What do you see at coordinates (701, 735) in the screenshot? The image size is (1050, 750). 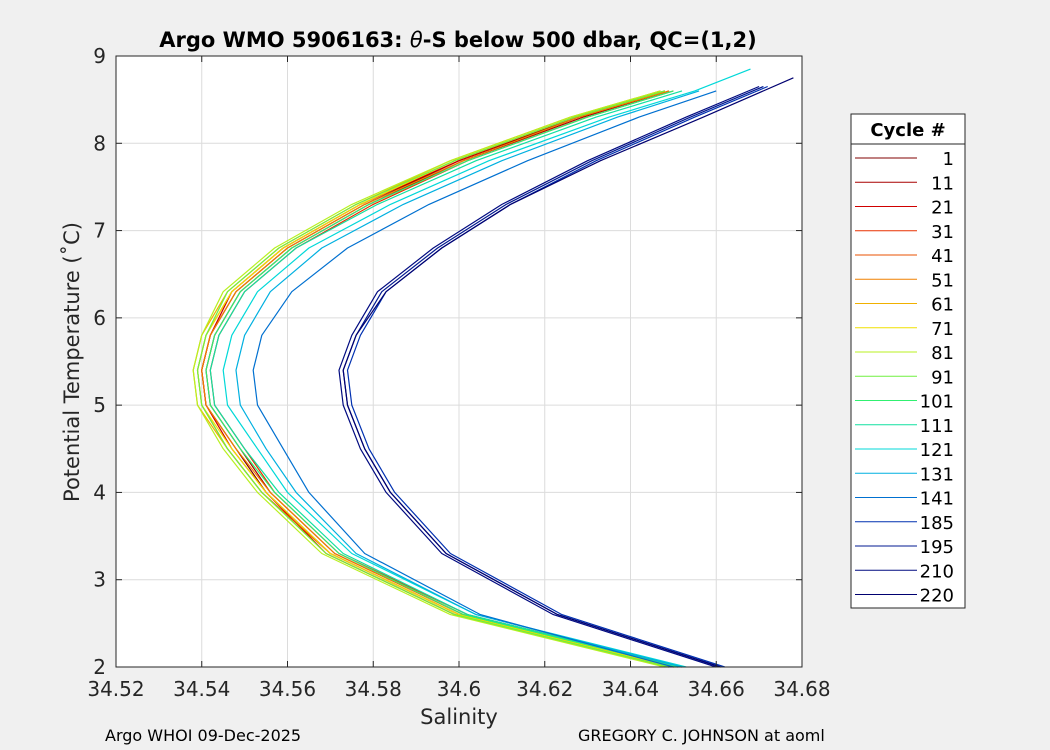 I see `footer-right: GREGORY C. JOHNSON at aoml` at bounding box center [701, 735].